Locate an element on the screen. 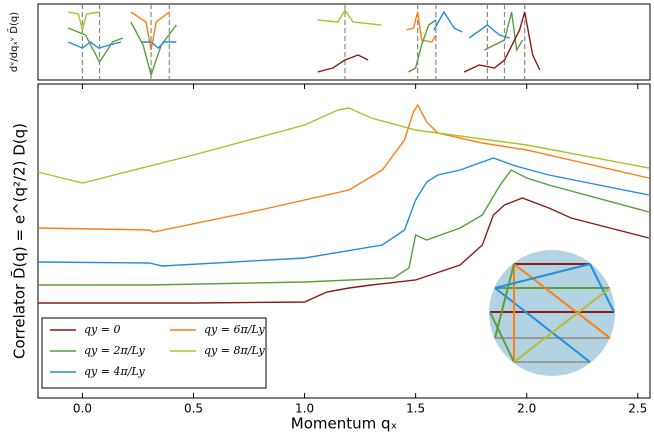 The height and width of the screenshot is (436, 654). legend-box is located at coordinates (154, 353).